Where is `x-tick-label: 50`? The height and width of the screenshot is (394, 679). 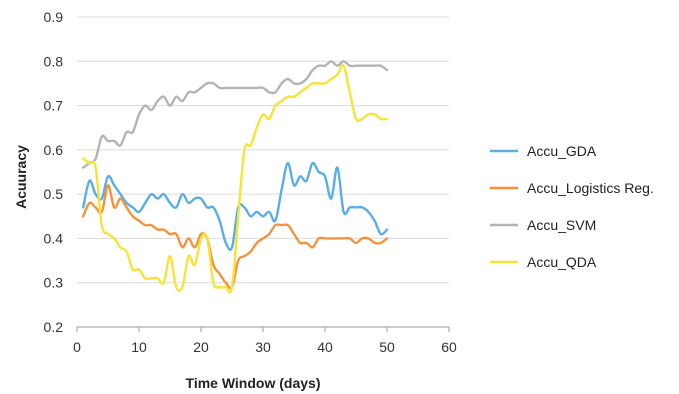
x-tick-label: 50 is located at coordinates (387, 347).